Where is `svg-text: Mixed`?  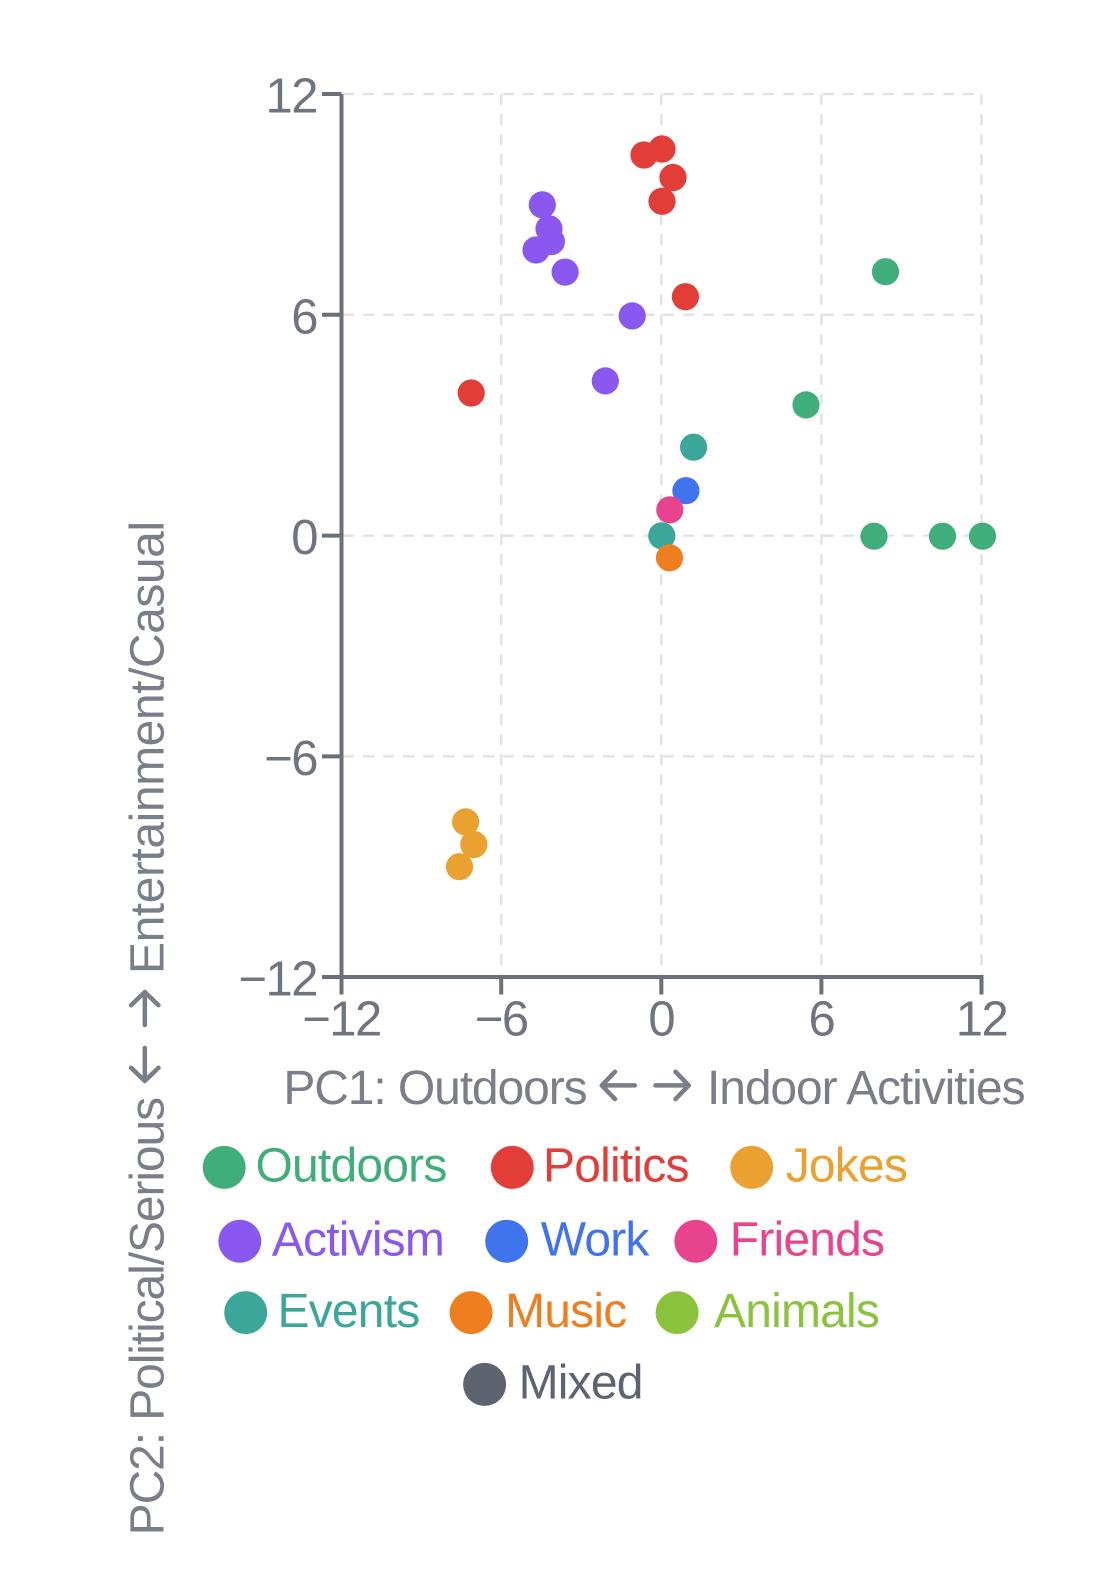 svg-text: Mixed is located at coordinates (581, 1383).